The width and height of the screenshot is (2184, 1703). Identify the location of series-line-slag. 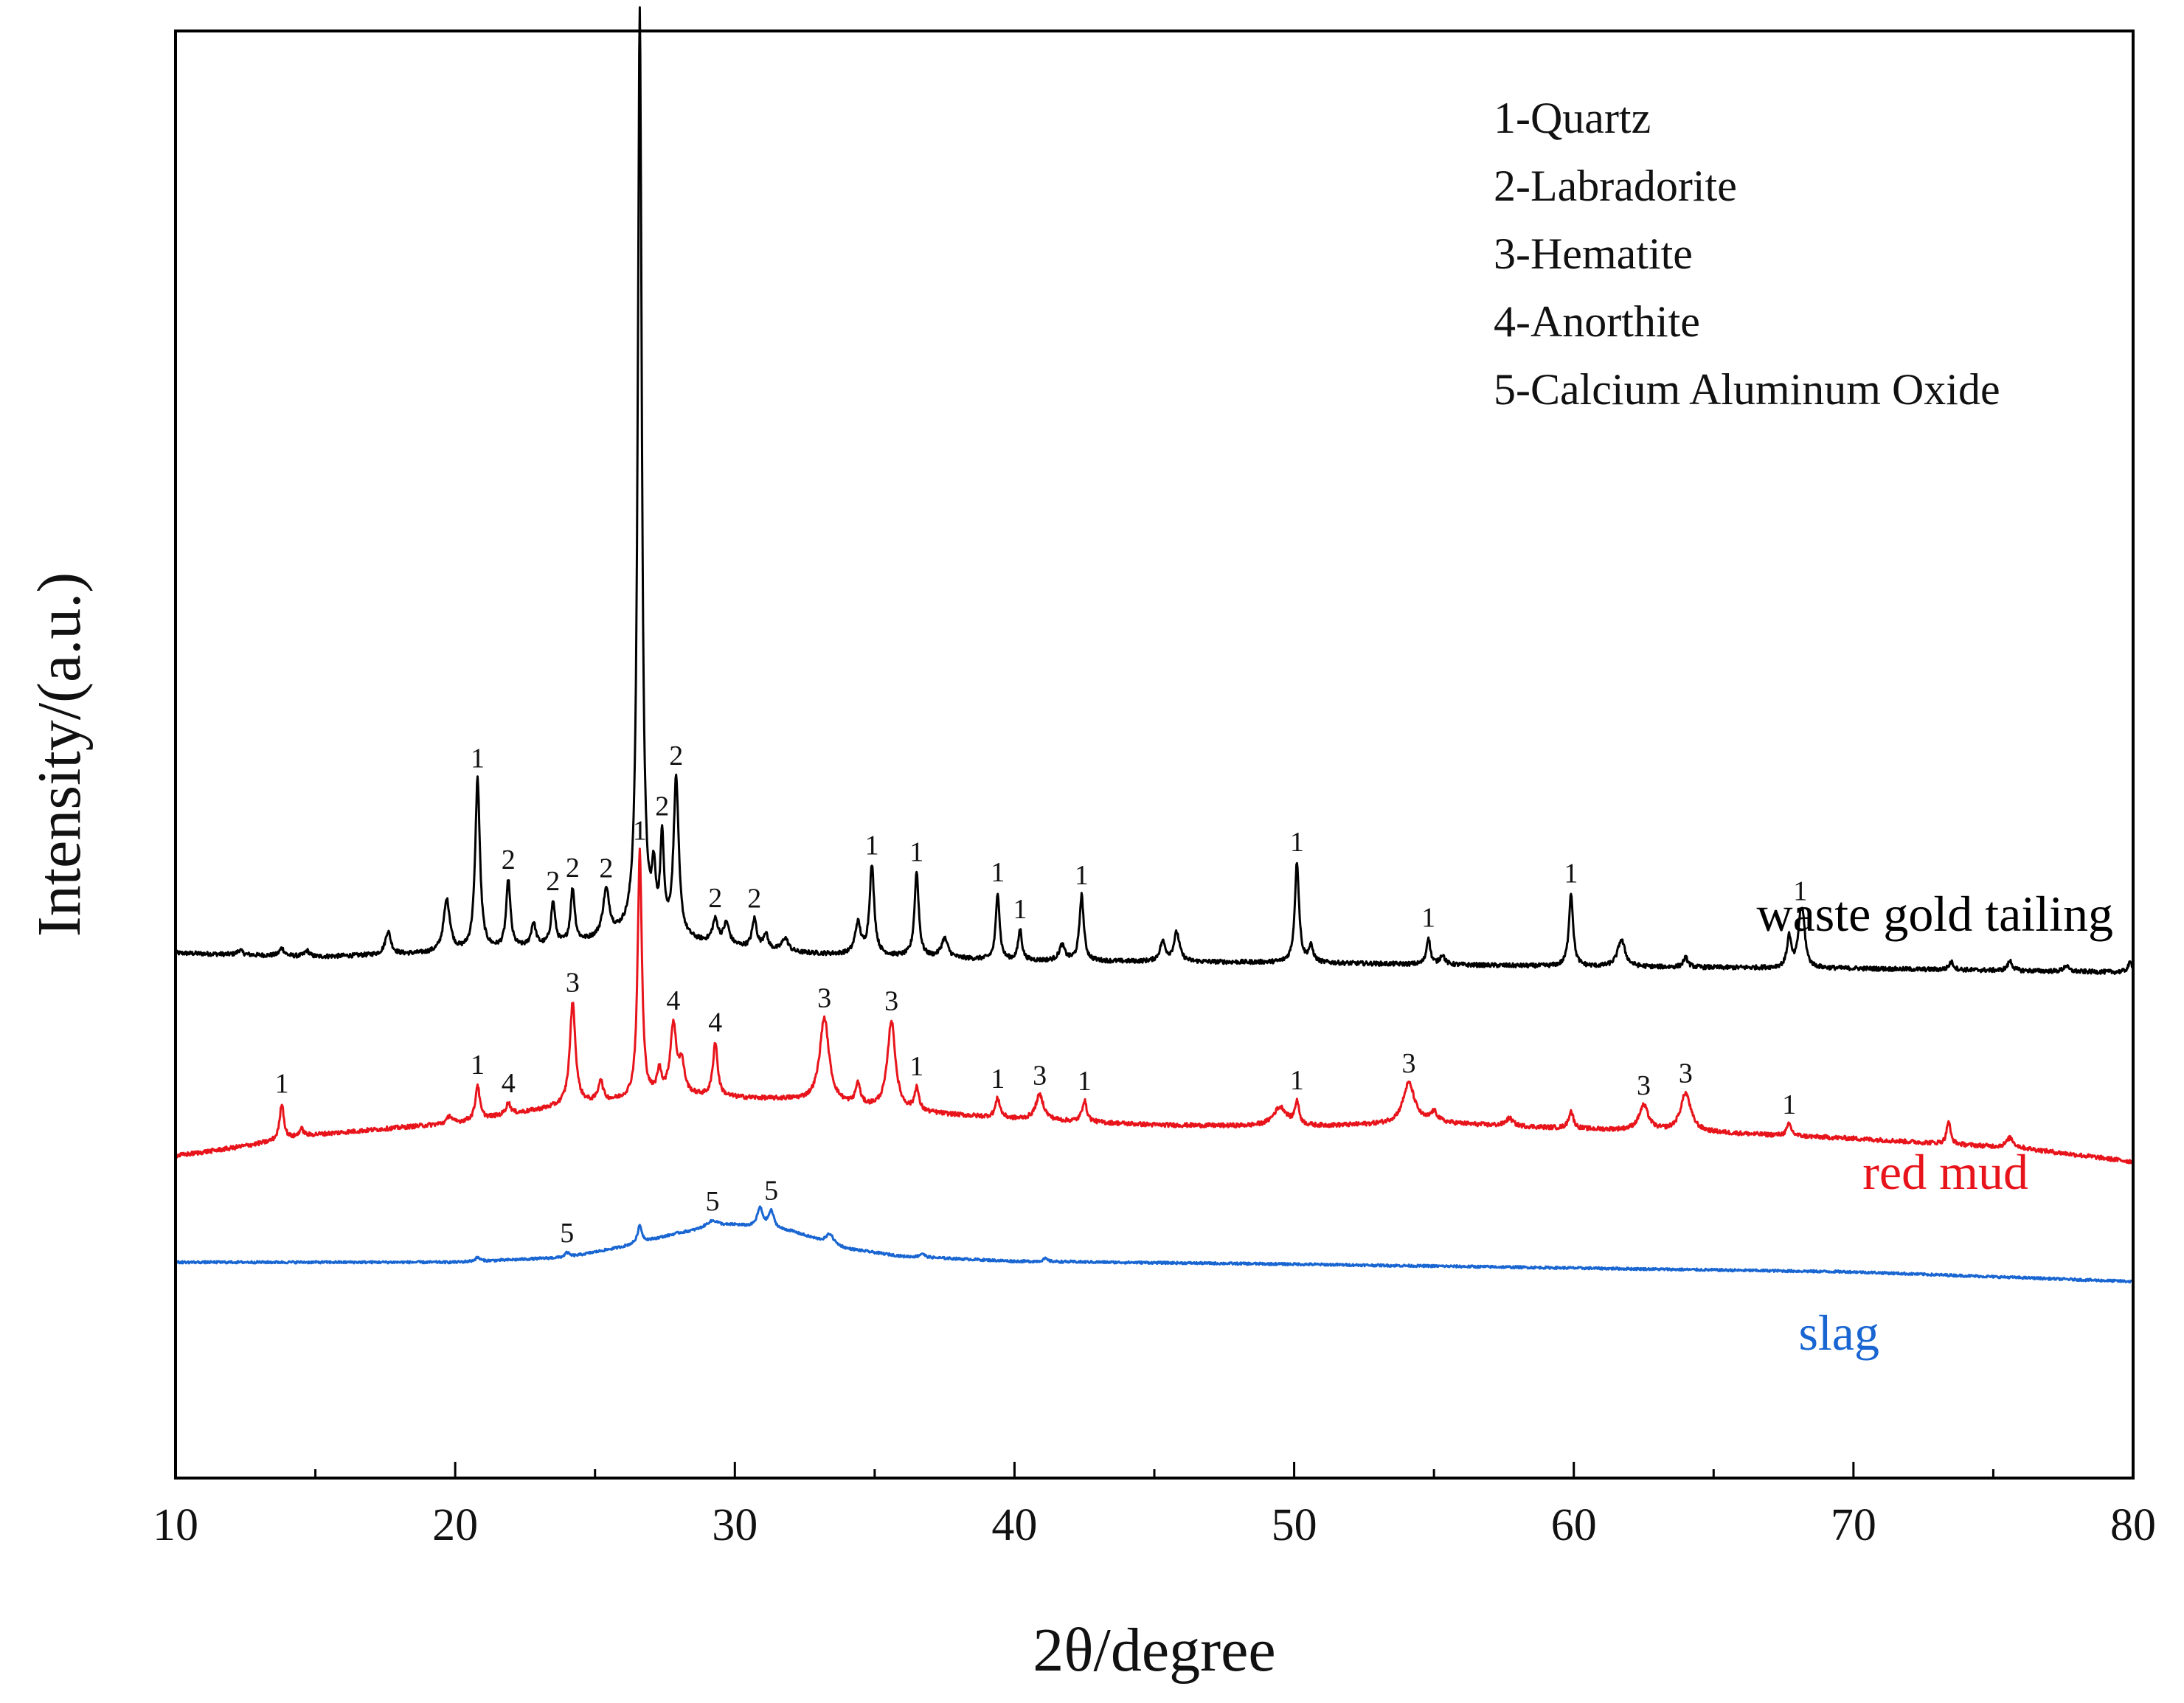
(1154, 1244).